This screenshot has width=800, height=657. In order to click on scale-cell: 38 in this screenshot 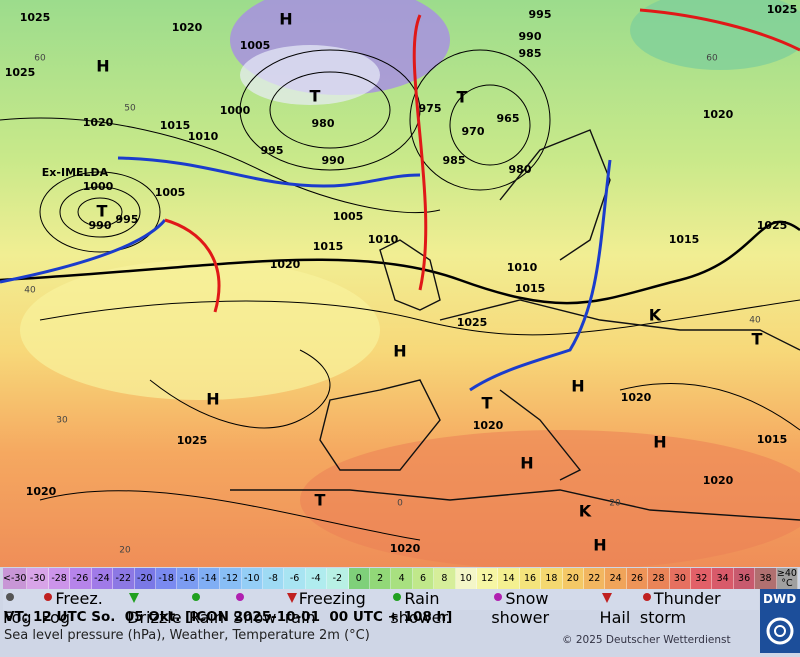, I will do `click(766, 578)`.